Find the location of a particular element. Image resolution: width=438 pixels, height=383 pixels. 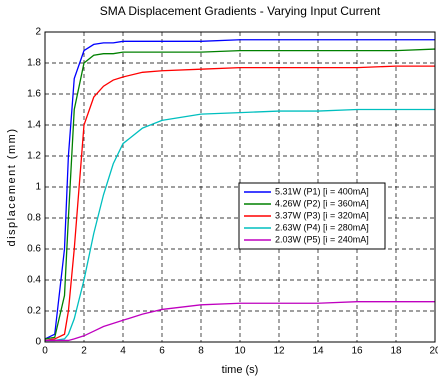

legend-label: 4.26W (P2) [i = 360mA] is located at coordinates (322, 203).